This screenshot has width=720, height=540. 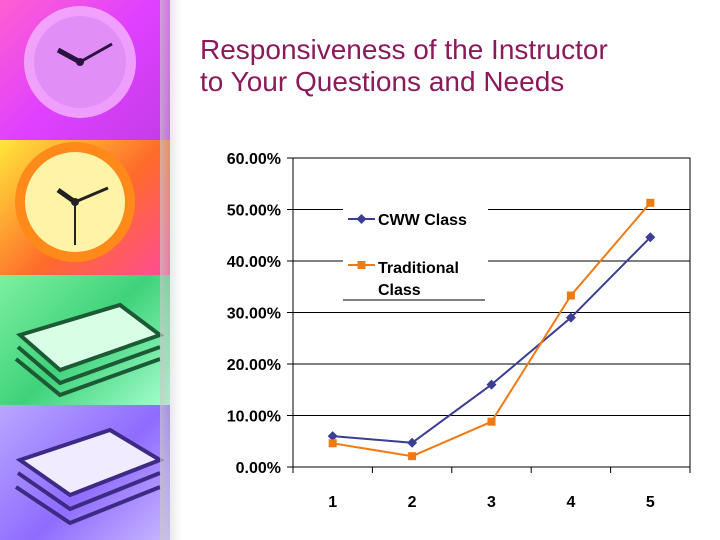 What do you see at coordinates (254, 314) in the screenshot?
I see `y-tick-label: 30.00%` at bounding box center [254, 314].